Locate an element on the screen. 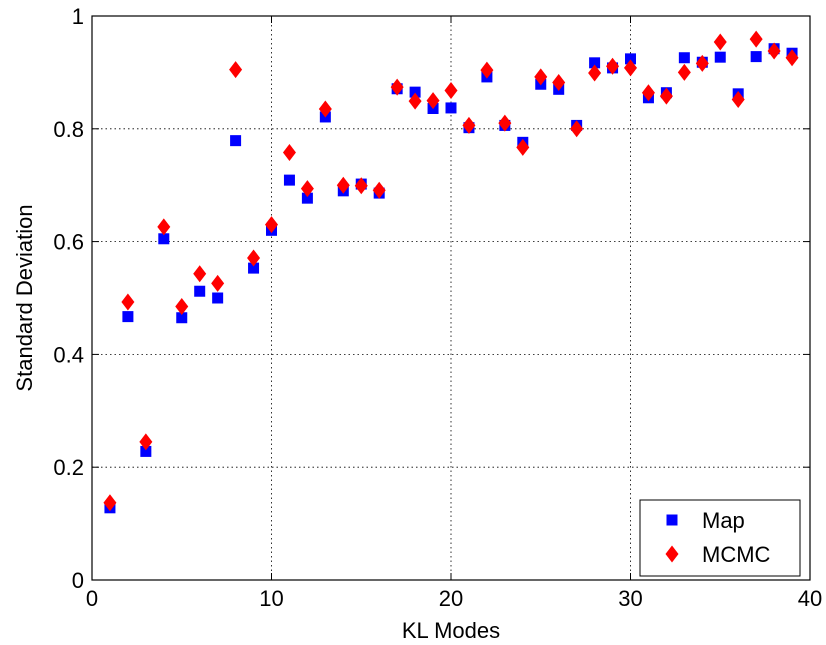  legend: Map MCMC is located at coordinates (720, 538).